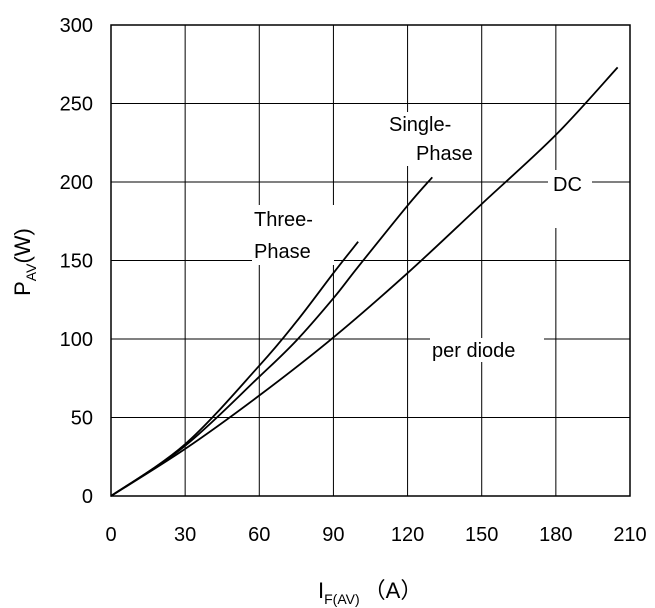 The image size is (655, 608). What do you see at coordinates (22, 288) in the screenshot?
I see `y-axis-label-main: P` at bounding box center [22, 288].